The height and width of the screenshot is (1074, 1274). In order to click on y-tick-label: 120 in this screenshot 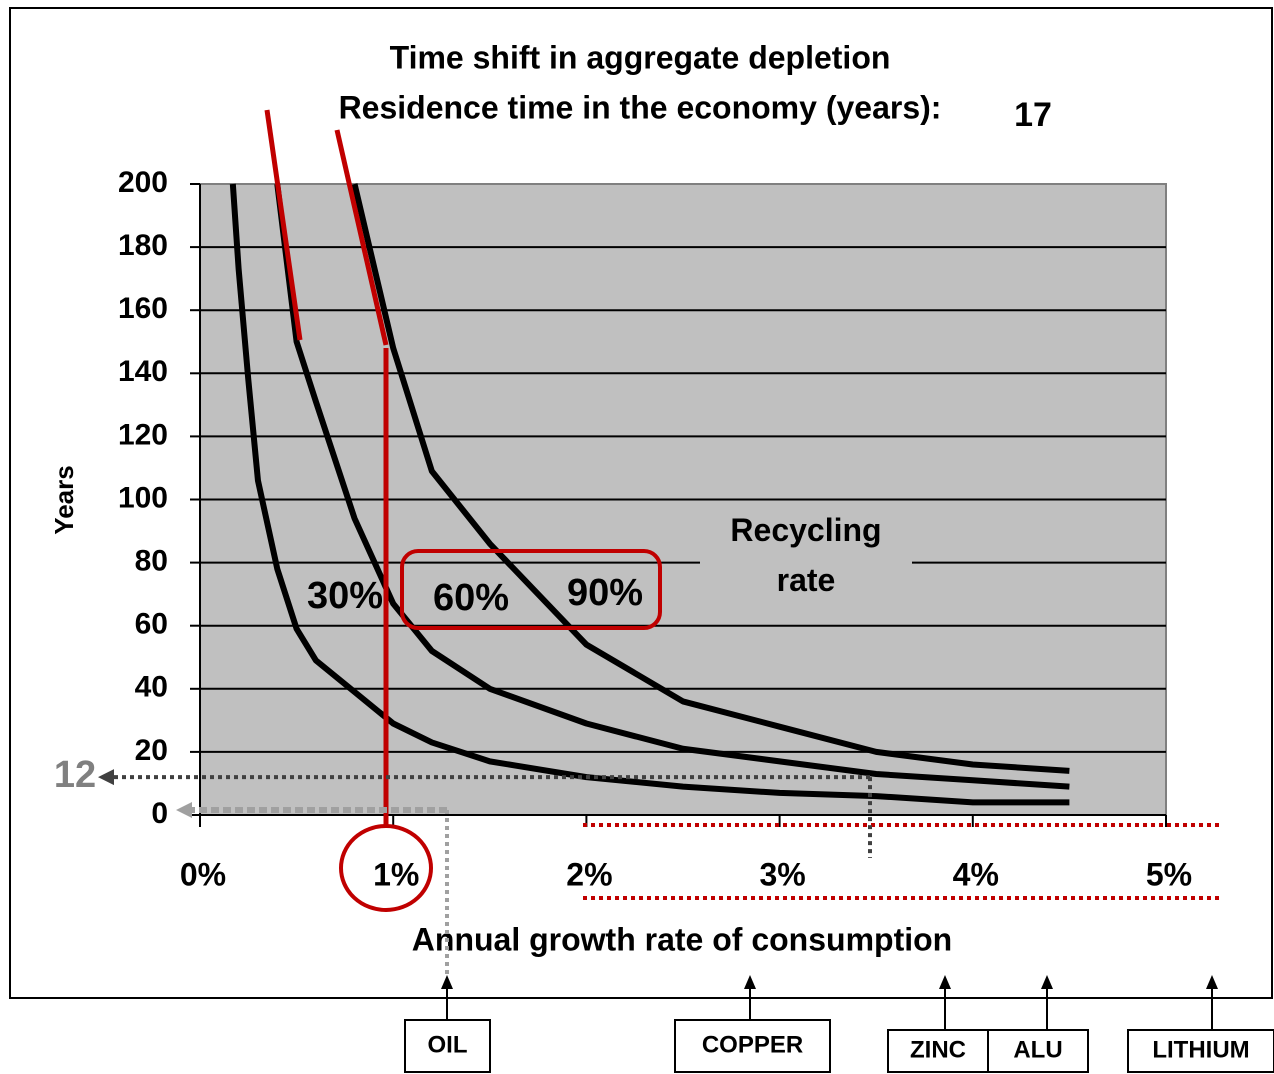, I will do `click(143, 434)`.